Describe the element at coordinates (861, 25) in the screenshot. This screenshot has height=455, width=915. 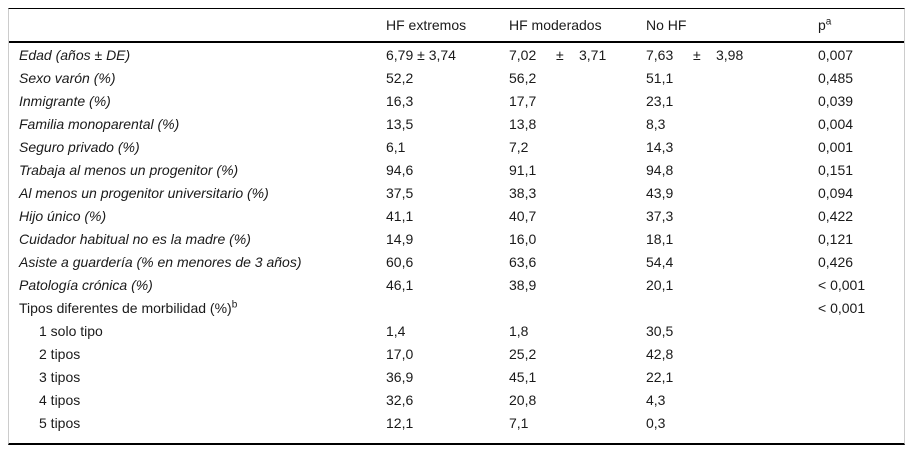
I see `column-header-p: pa` at that location.